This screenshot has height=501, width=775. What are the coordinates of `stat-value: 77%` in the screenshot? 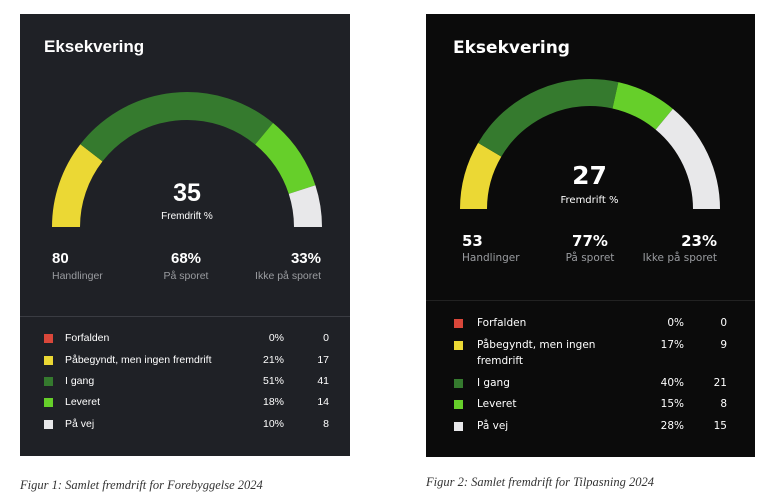 It's located at (590, 241).